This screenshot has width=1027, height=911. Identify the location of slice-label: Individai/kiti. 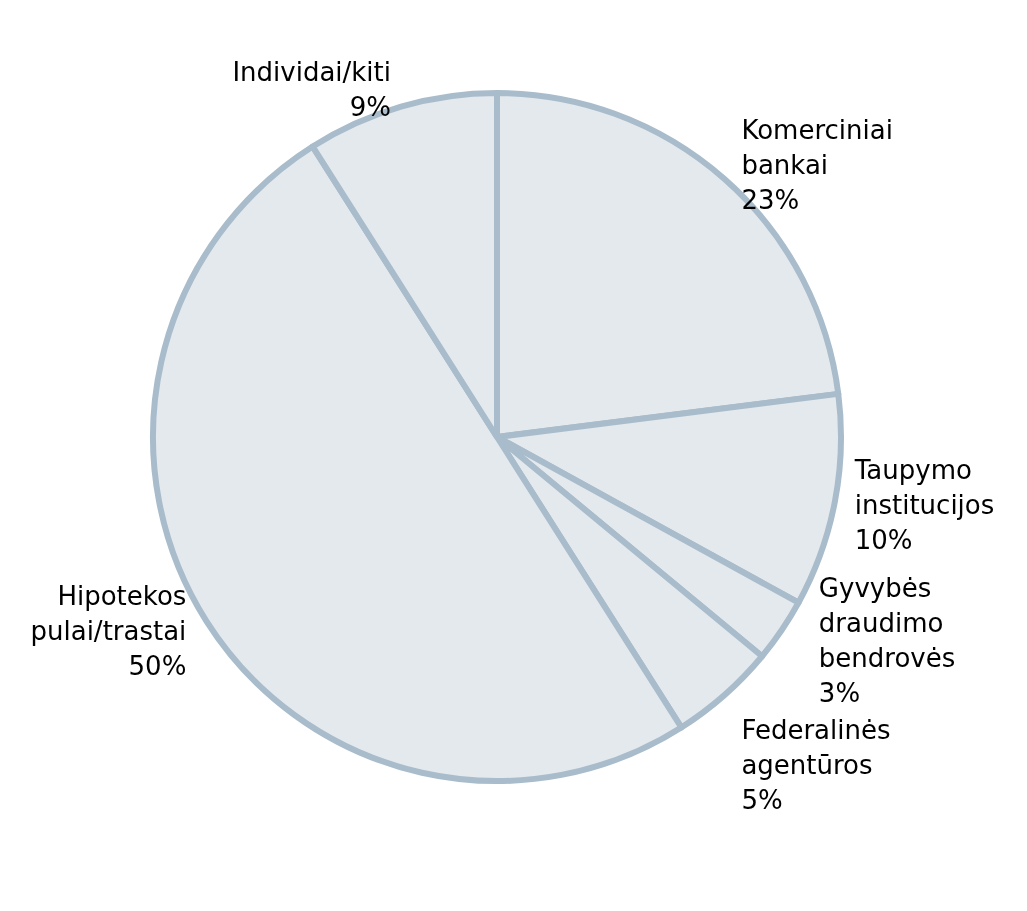
(312, 71).